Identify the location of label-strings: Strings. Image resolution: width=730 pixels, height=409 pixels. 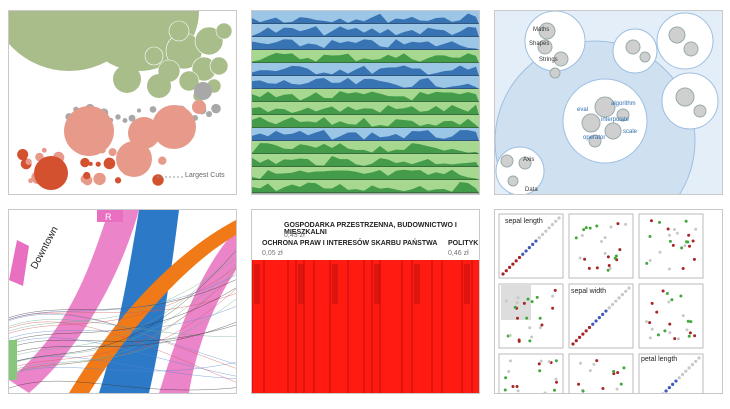
(548, 60).